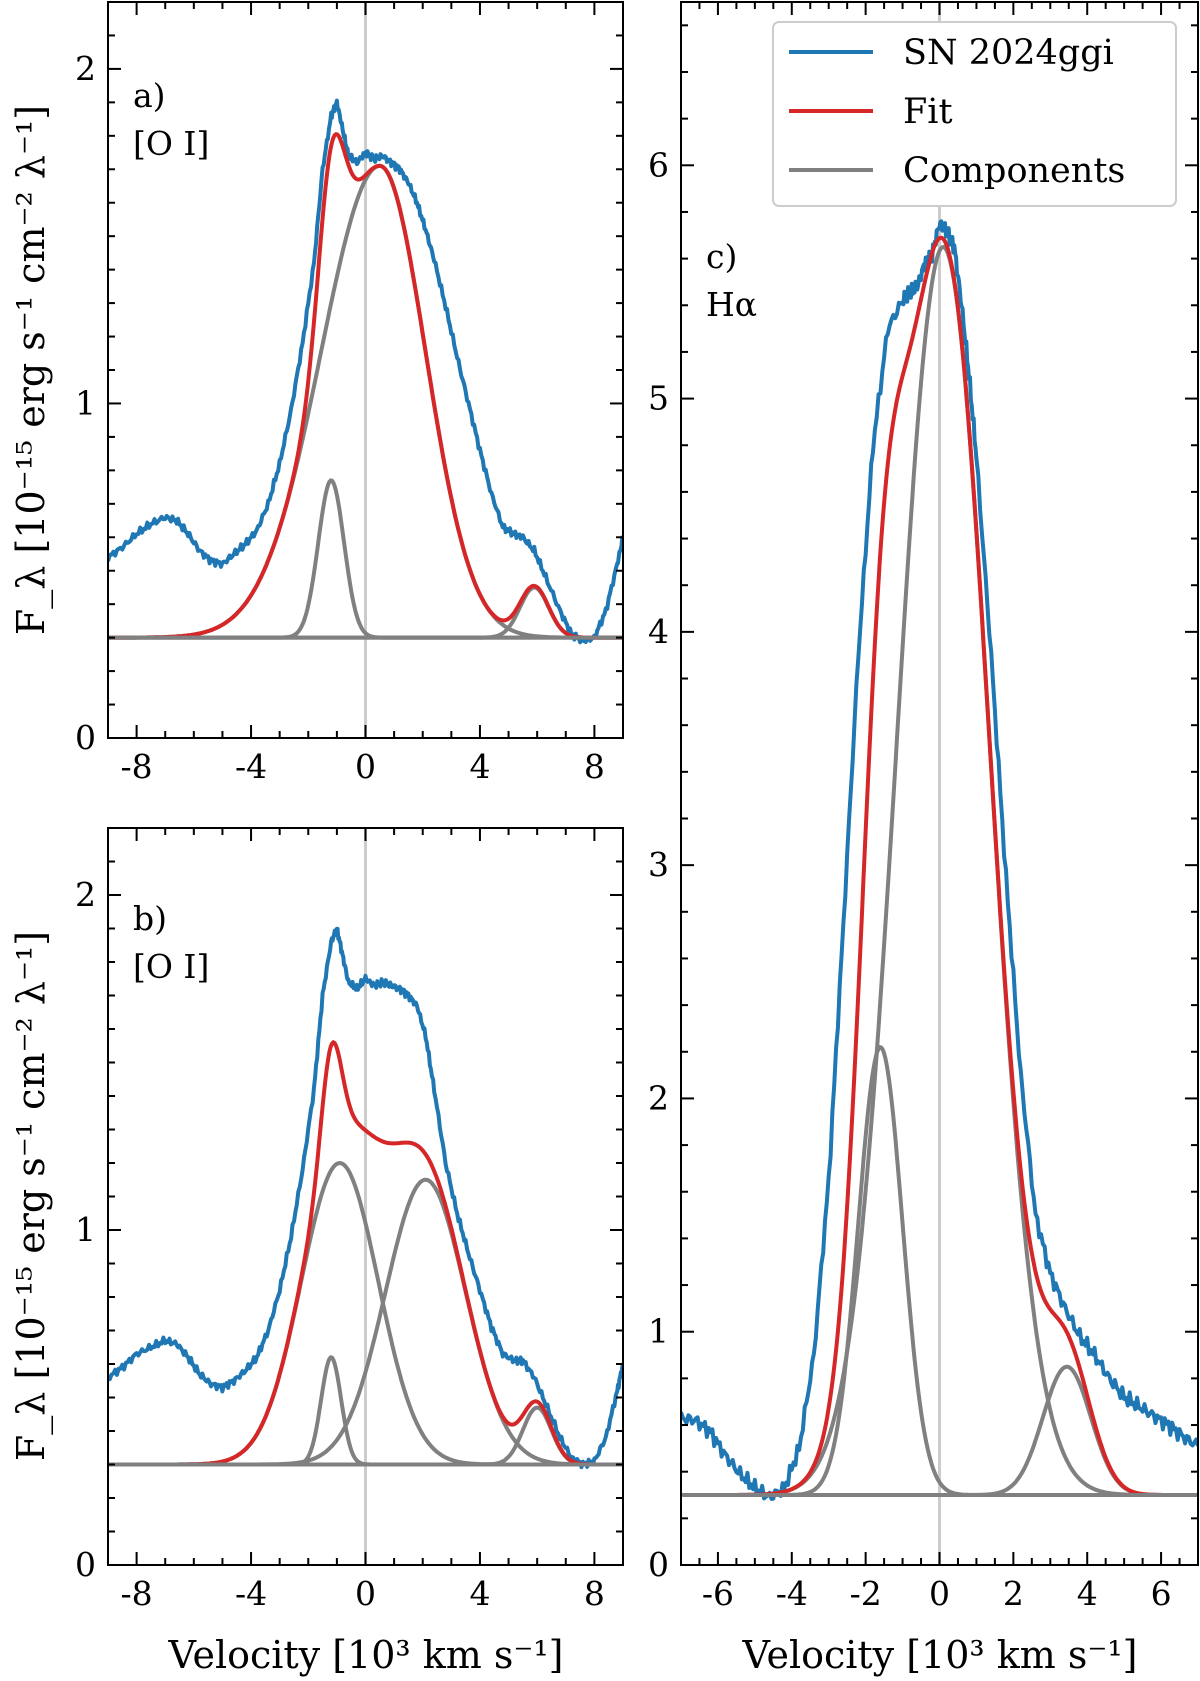  What do you see at coordinates (251, 766) in the screenshot?
I see `panel-a-xtick-label: -4` at bounding box center [251, 766].